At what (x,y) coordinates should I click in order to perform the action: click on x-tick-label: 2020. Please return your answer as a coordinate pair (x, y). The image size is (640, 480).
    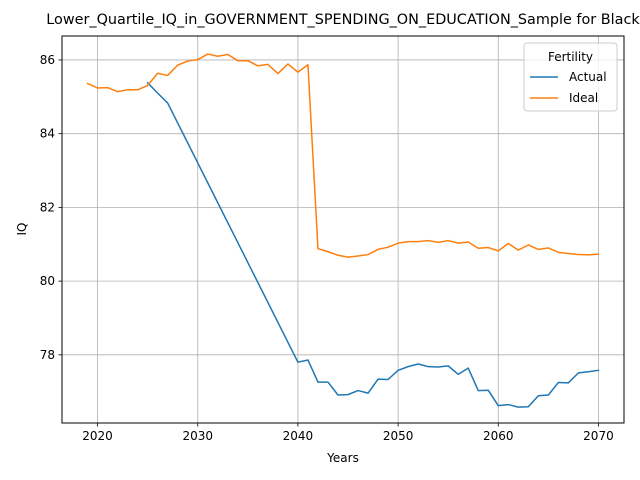
    Looking at the image, I should click on (97, 436).